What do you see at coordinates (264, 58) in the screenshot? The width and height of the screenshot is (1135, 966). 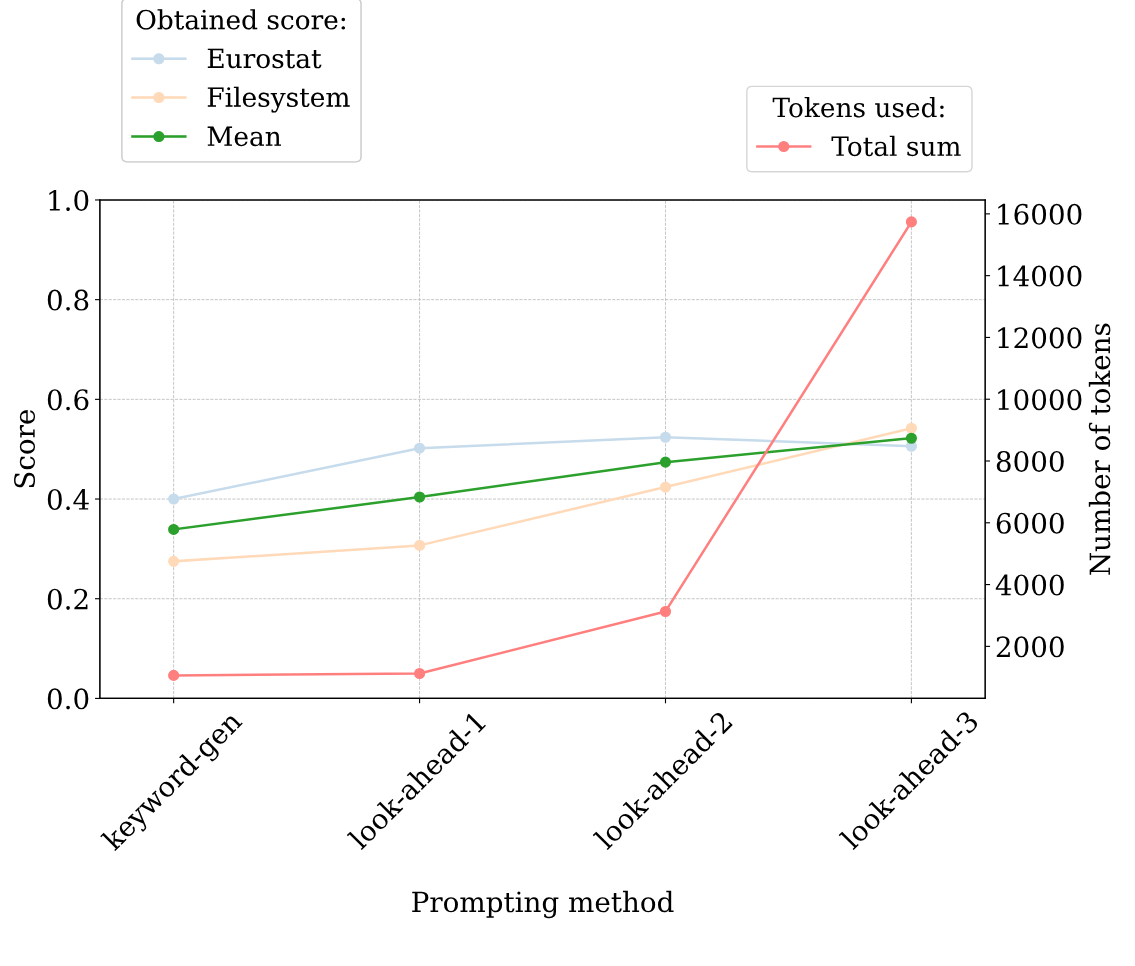 I see `legend-label: Eurostat` at bounding box center [264, 58].